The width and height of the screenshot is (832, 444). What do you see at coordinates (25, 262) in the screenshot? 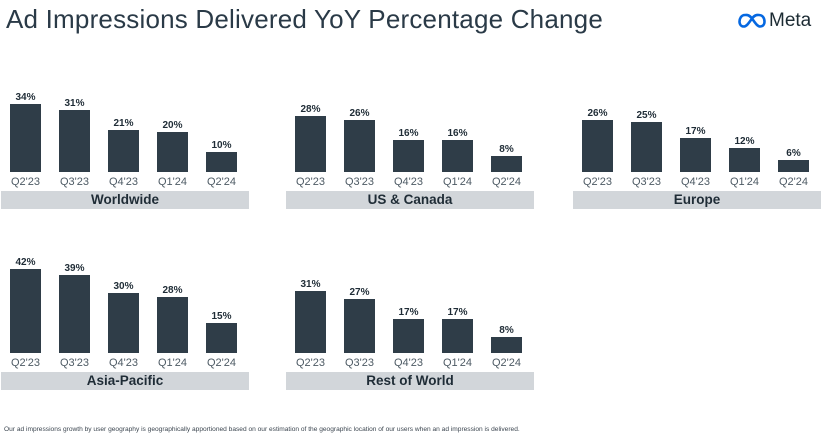
I see `value-label: 42%` at bounding box center [25, 262].